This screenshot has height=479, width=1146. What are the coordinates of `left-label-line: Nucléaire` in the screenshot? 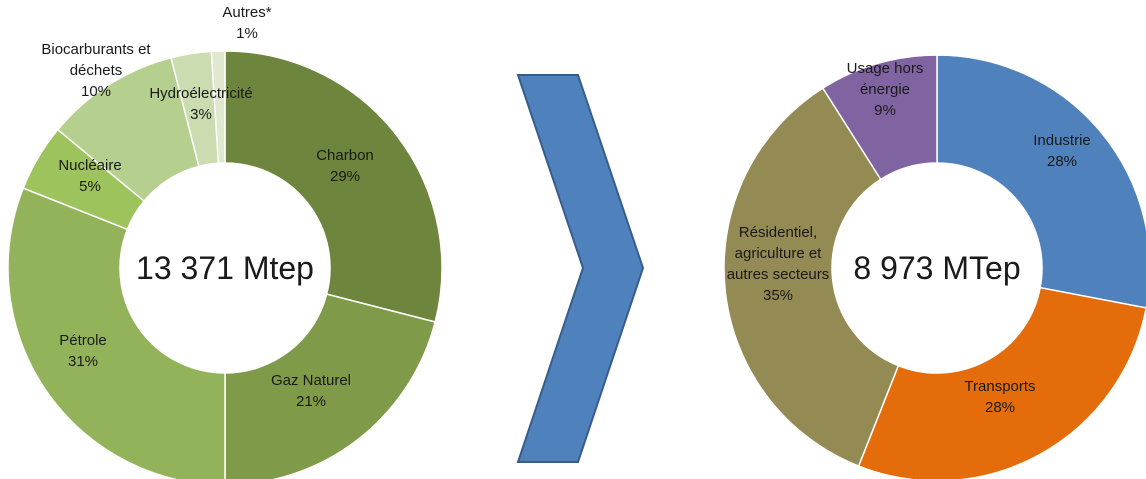 It's located at (89, 165).